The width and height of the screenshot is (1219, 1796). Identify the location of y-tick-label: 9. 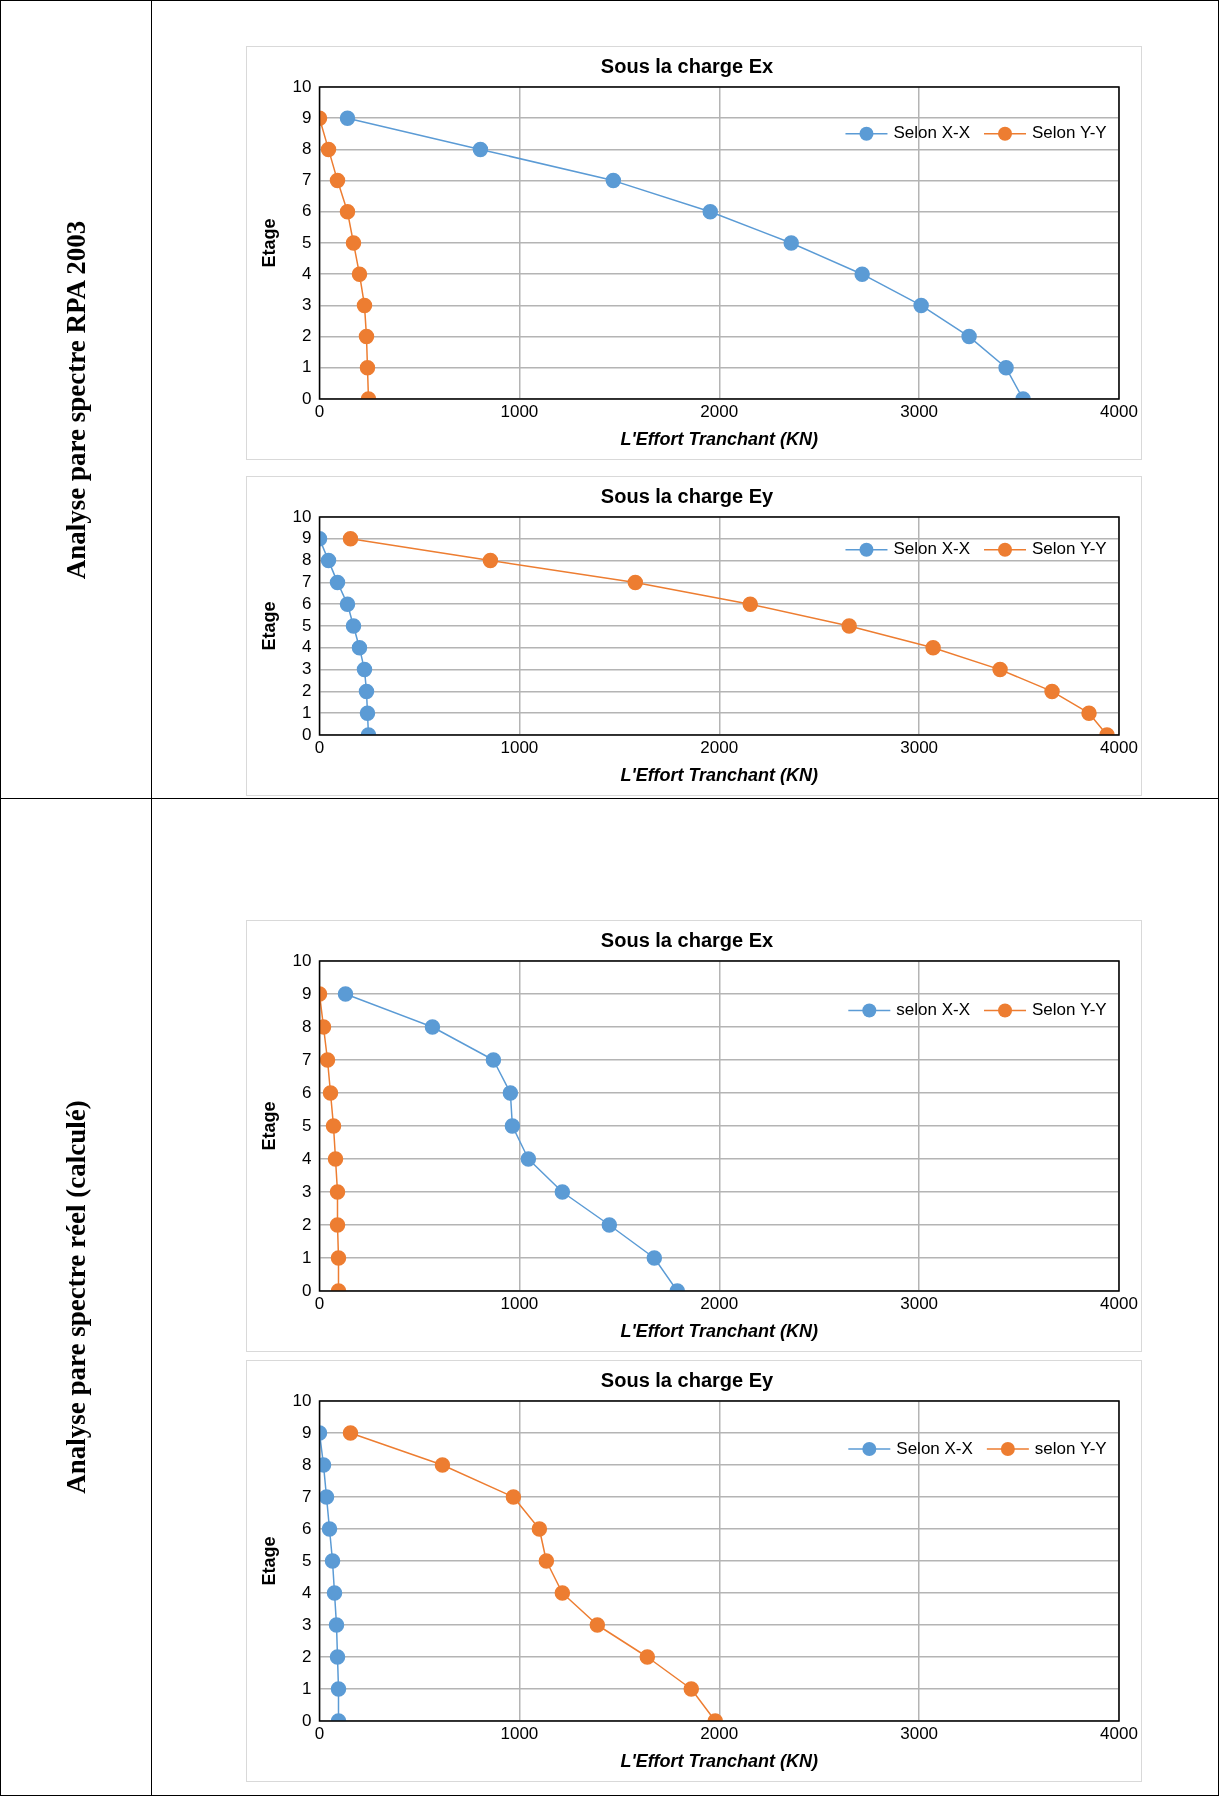
(307, 117).